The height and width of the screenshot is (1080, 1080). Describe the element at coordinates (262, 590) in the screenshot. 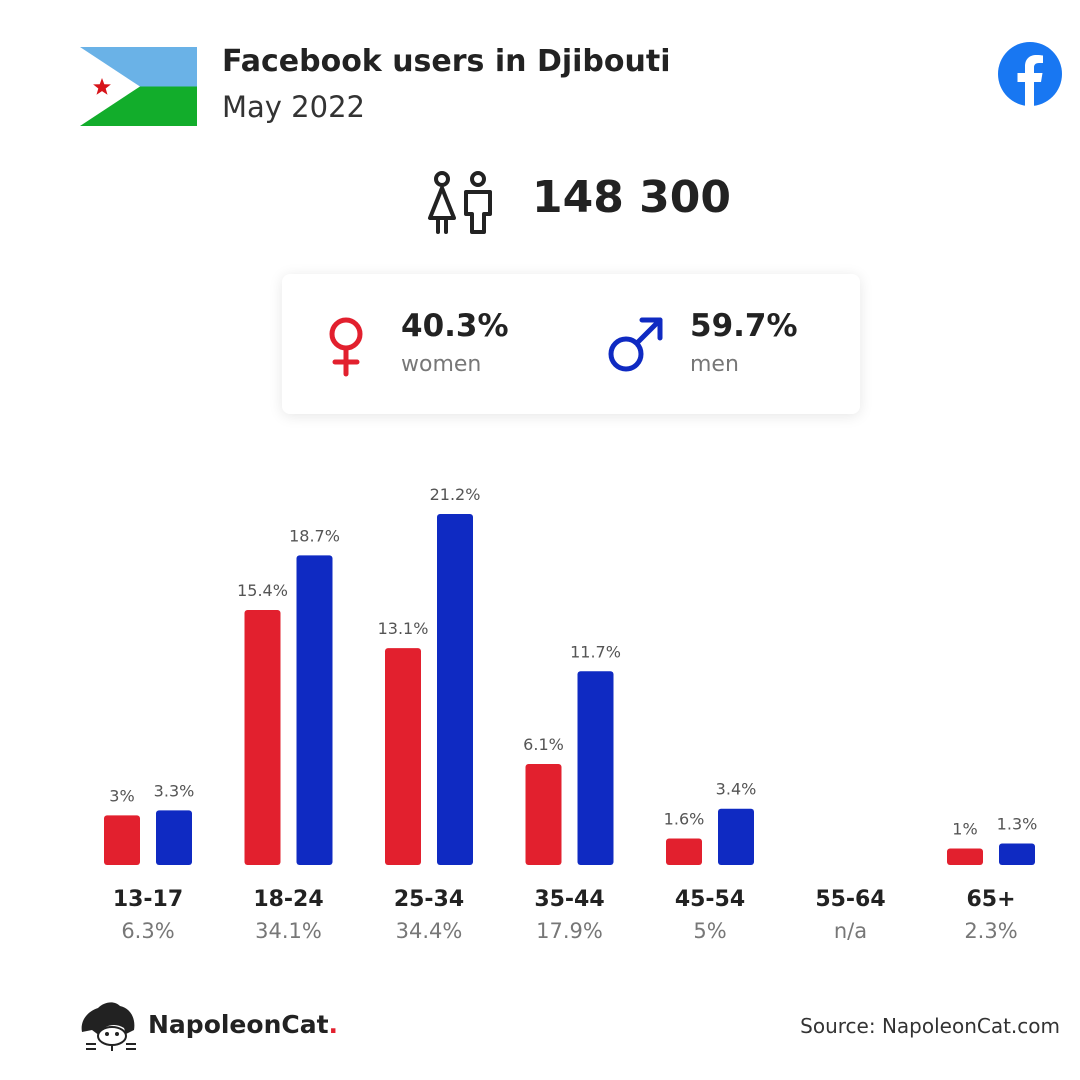

I see `women-value-label-18-24: 15.4%` at that location.